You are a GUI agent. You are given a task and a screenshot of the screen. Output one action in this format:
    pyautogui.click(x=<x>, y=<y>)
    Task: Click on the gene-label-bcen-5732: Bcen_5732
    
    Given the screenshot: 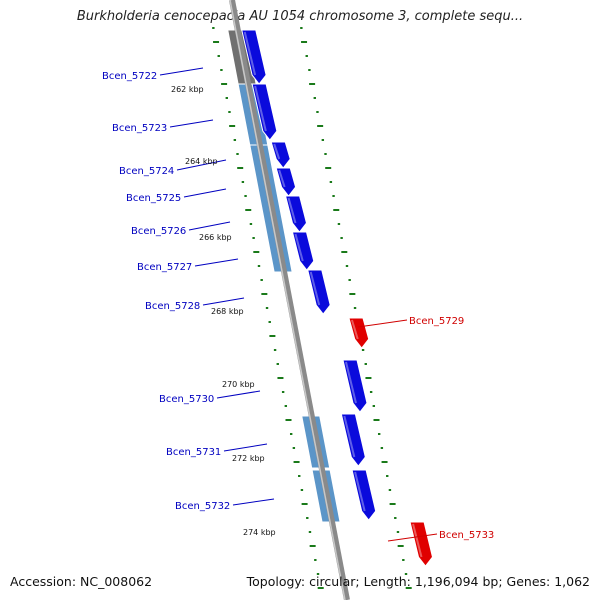 What is the action you would take?
    pyautogui.click(x=225, y=505)
    